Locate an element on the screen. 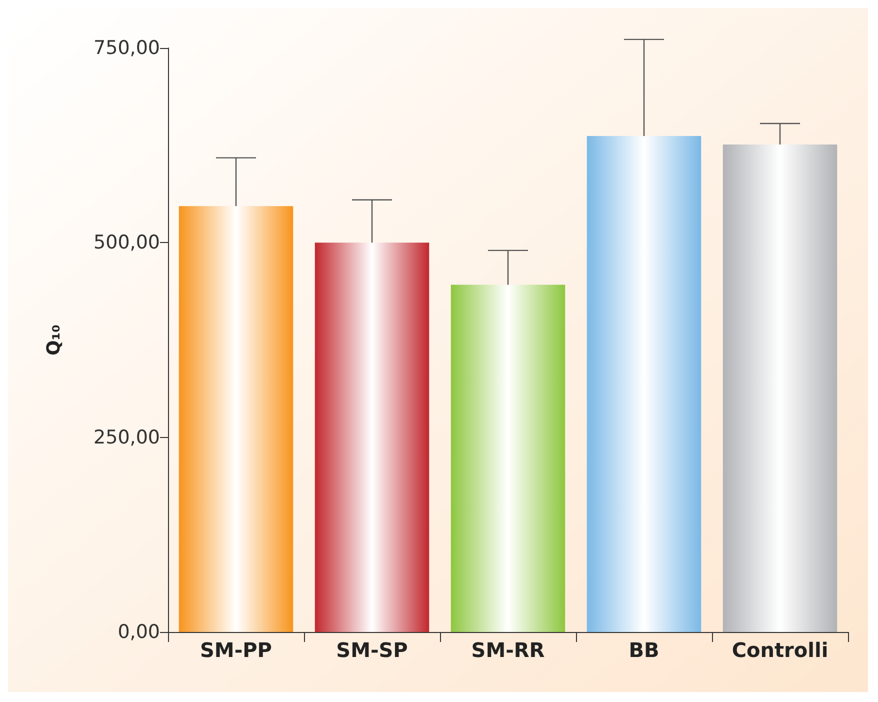  x-tick-label: SM-RR is located at coordinates (508, 650).